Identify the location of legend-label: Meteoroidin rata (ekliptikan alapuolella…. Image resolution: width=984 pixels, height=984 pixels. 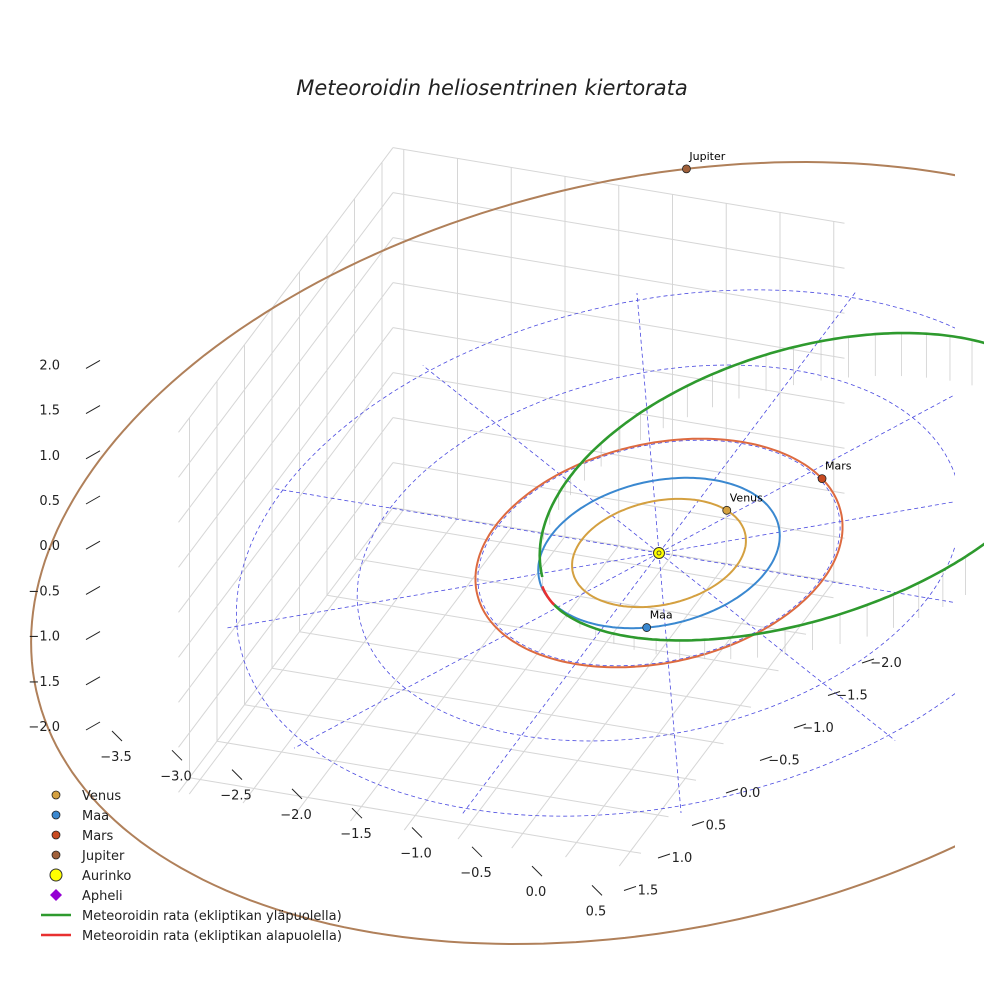
(212, 936).